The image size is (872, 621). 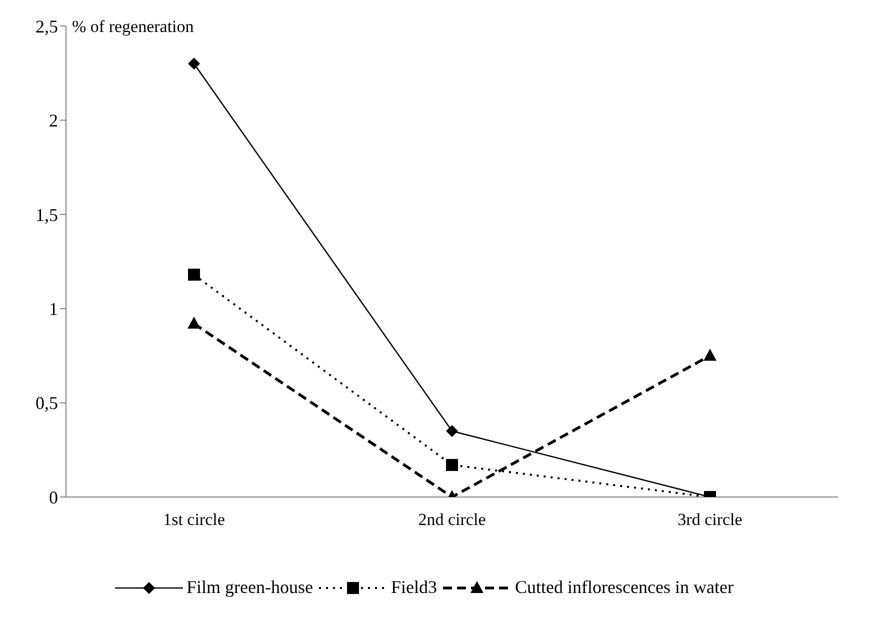 What do you see at coordinates (250, 587) in the screenshot?
I see `legend-label: Film green-house` at bounding box center [250, 587].